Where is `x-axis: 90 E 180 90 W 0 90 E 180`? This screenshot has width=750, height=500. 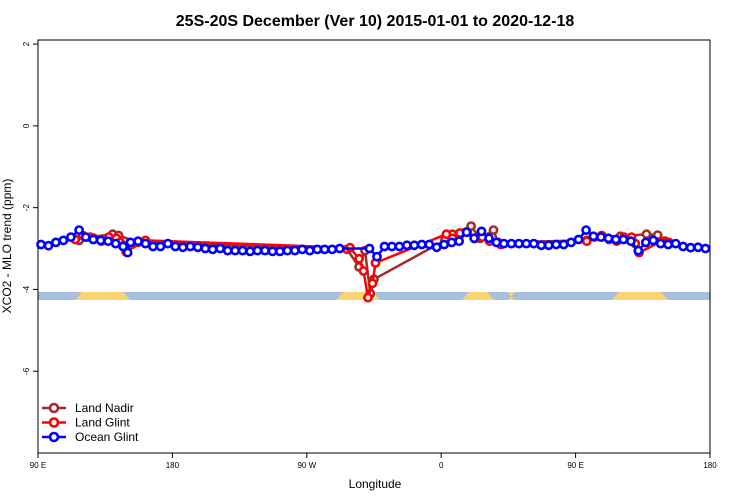 x-axis: 90 E 180 90 W 0 90 E 180 is located at coordinates (373, 461).